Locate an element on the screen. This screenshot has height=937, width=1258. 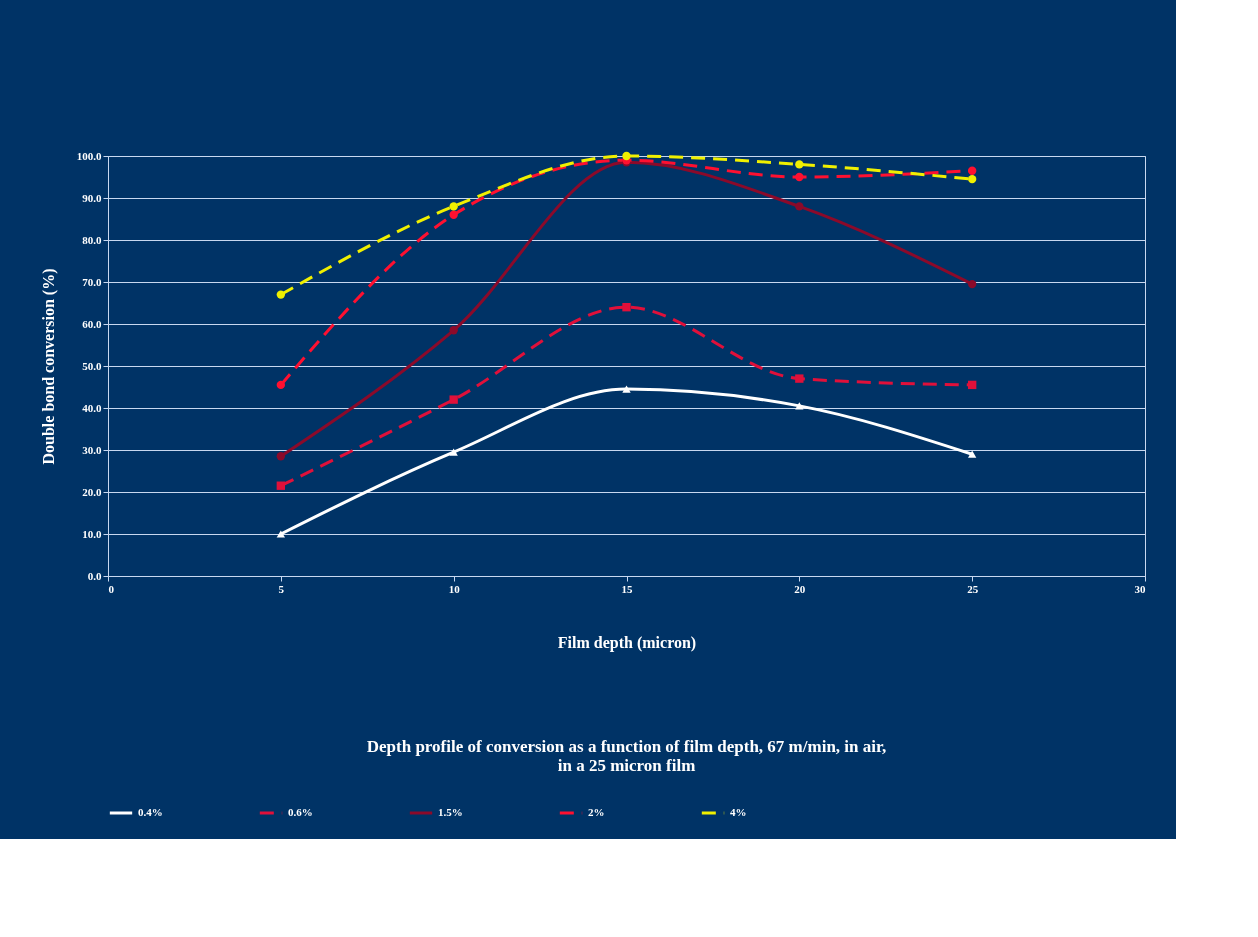
legend-label: 0.4% is located at coordinates (150, 812).